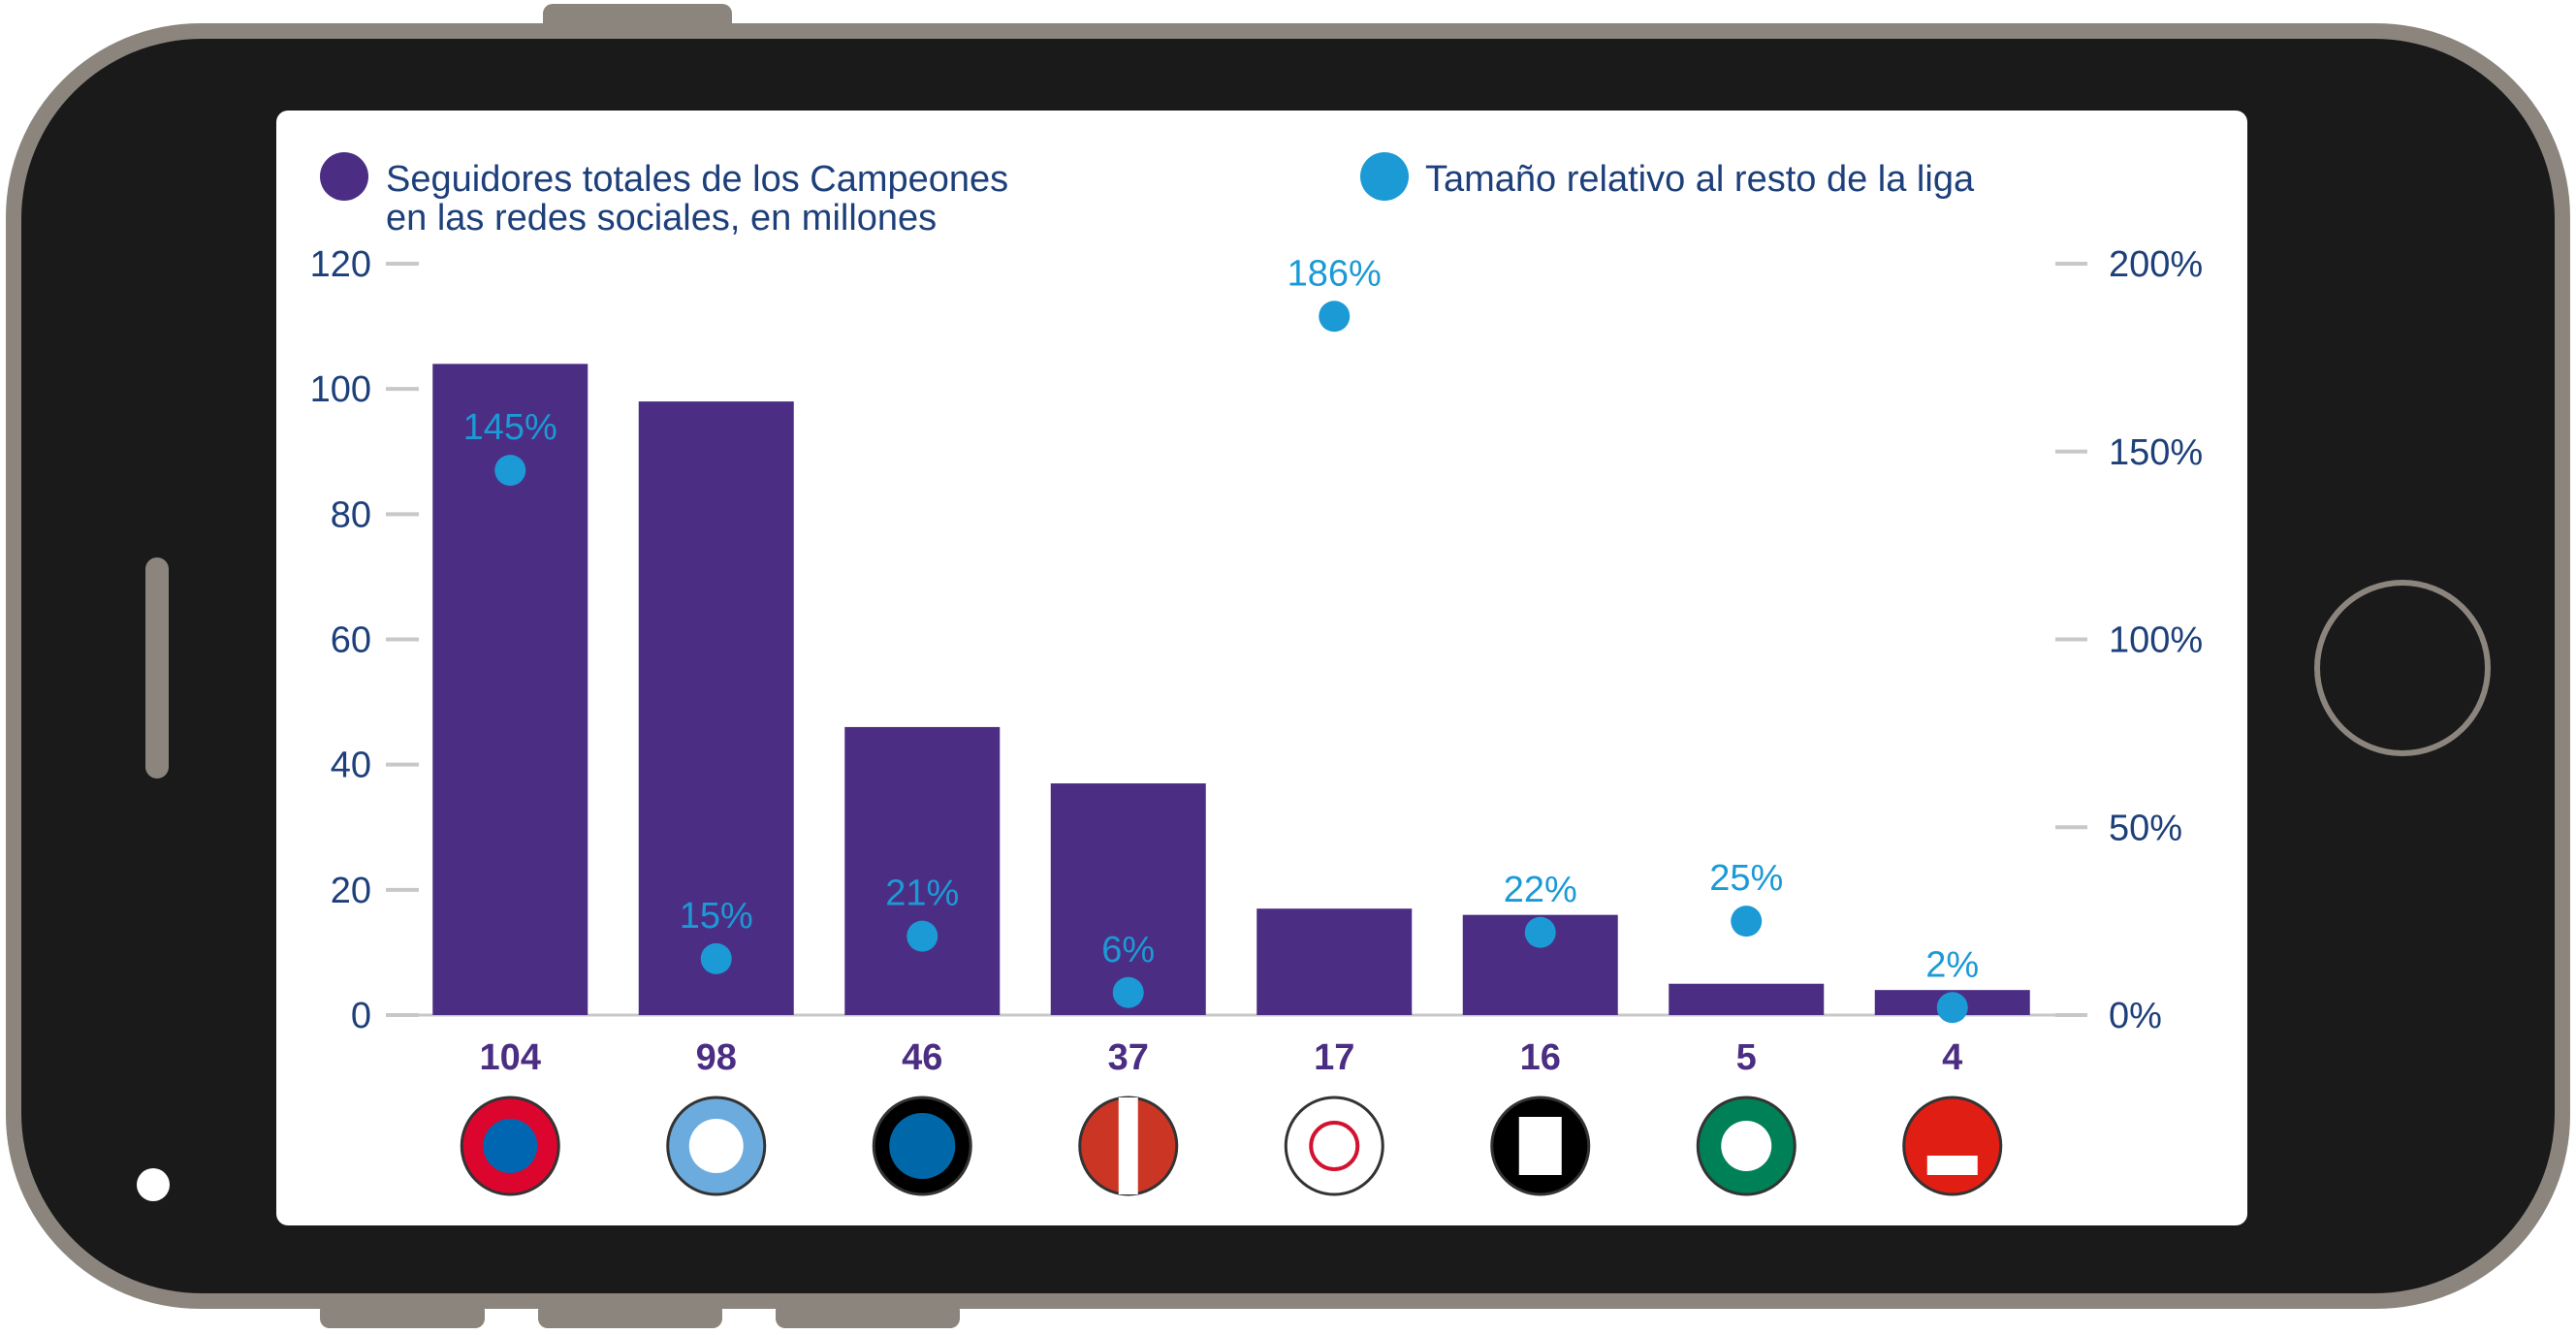  What do you see at coordinates (351, 515) in the screenshot?
I see `y-tick-label: 80` at bounding box center [351, 515].